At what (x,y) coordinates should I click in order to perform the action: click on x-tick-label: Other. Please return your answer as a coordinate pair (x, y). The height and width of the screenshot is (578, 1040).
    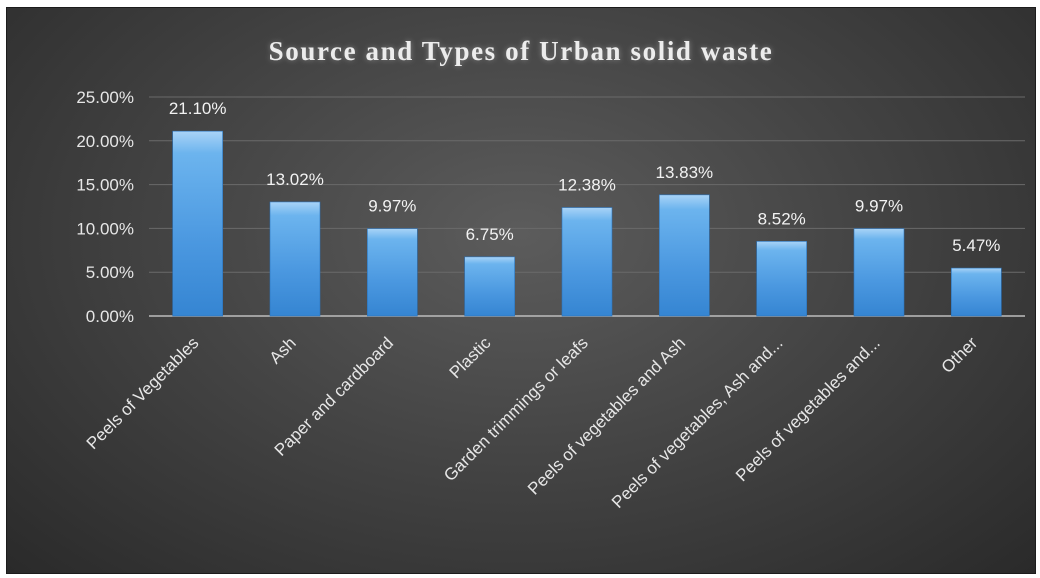
    Looking at the image, I should click on (960, 355).